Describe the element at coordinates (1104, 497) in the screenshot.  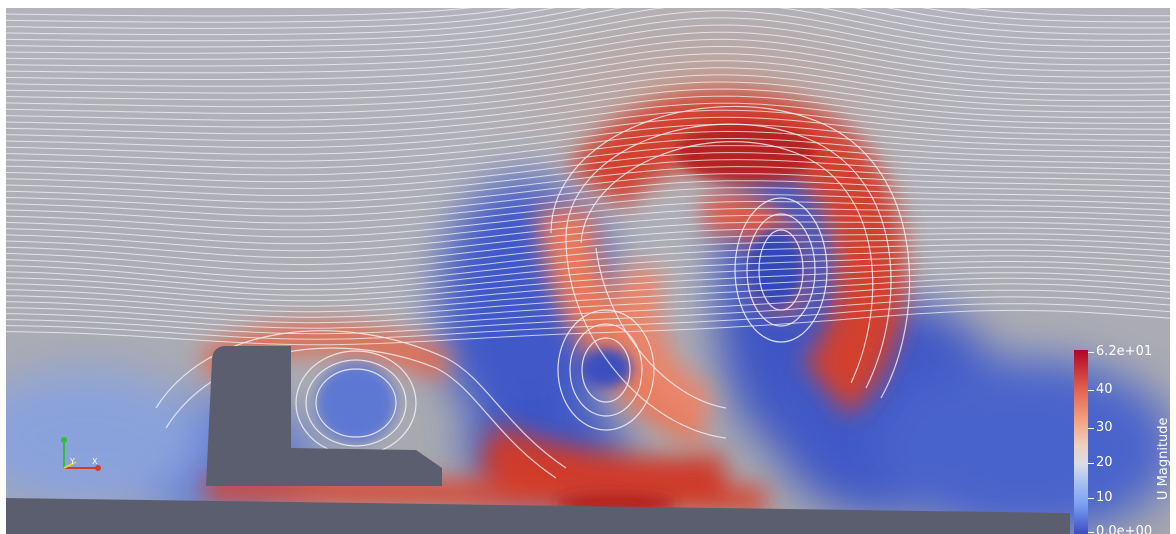
I see `colorbar-tick-label: 10` at that location.